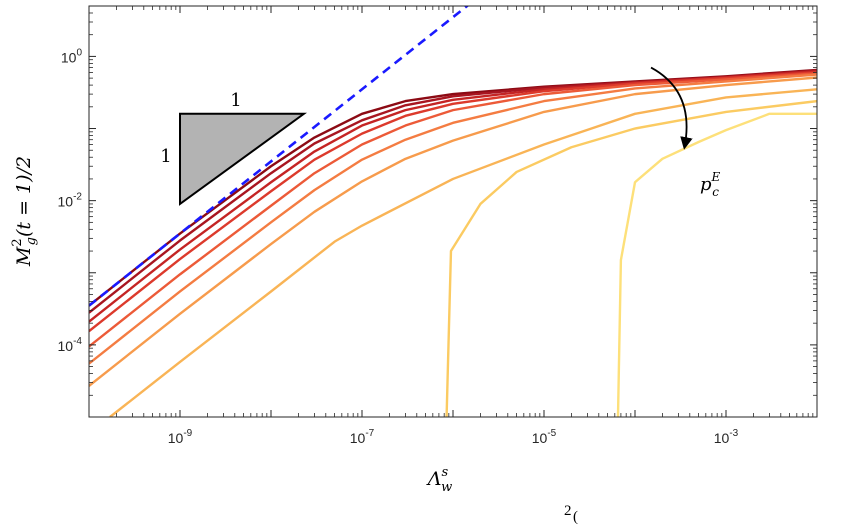  I want to click on arrow-label-sup: E, so click(716, 177).